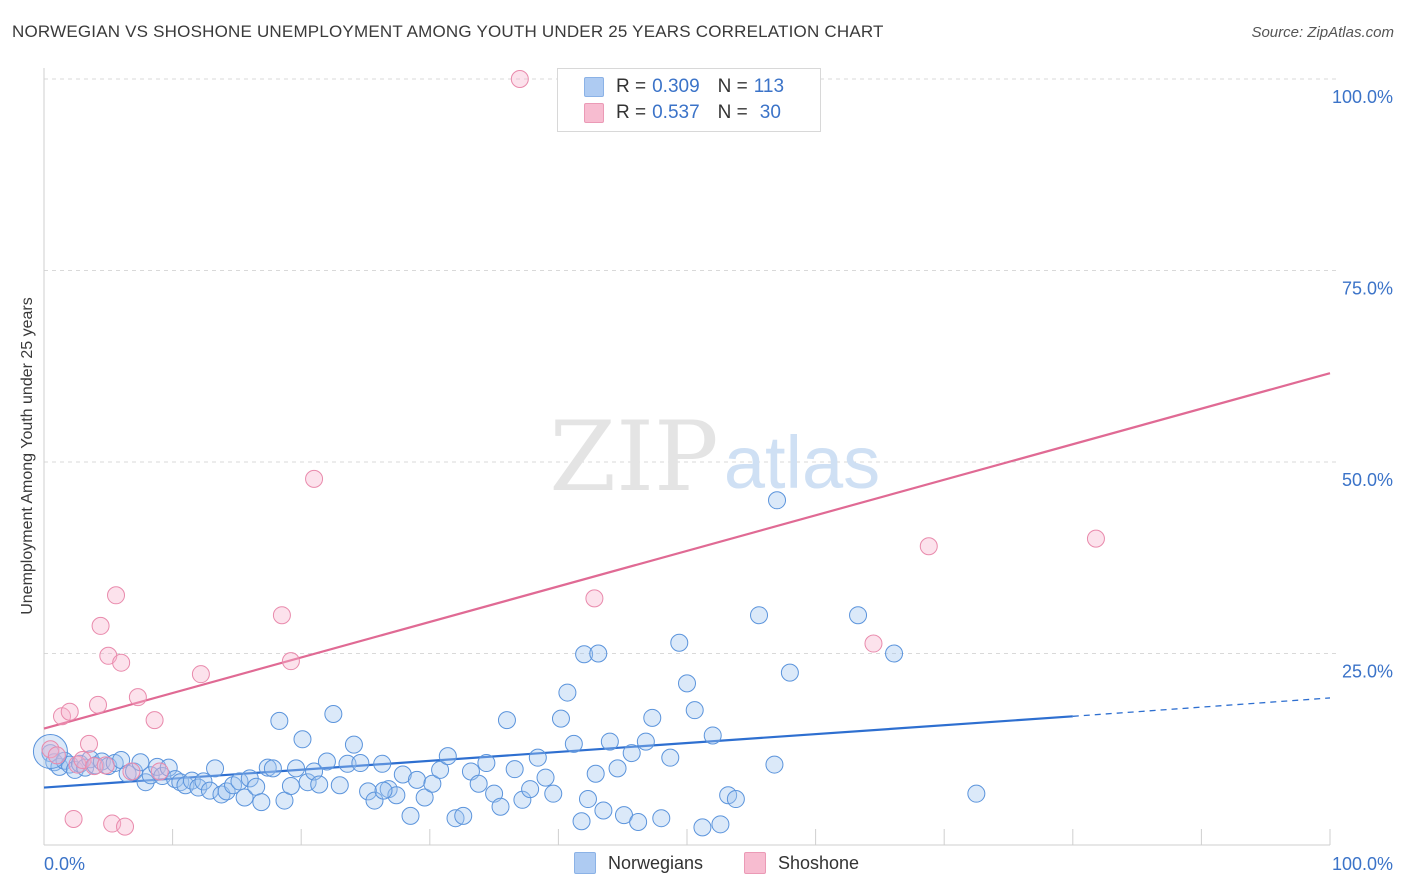  I want to click on legend-row-shoshone: R = 0.537 N = 30, so click(682, 113).